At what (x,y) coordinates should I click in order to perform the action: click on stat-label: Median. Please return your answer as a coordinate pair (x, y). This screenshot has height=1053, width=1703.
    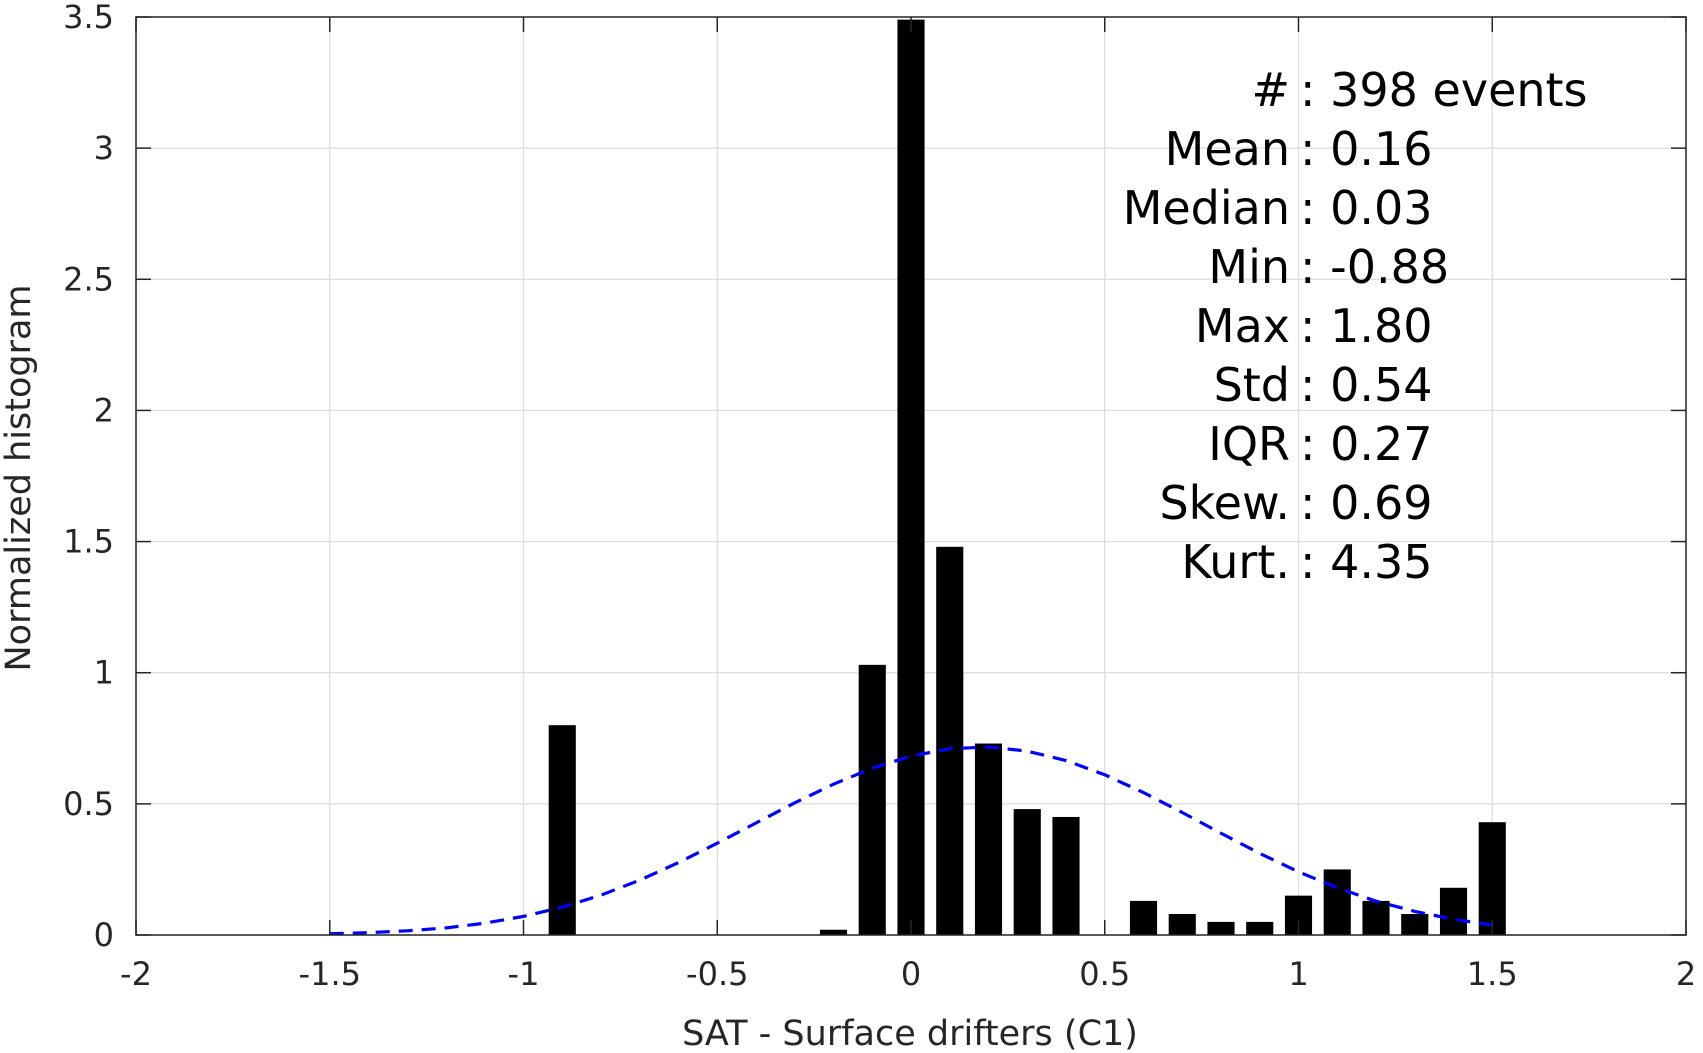
    Looking at the image, I should click on (1206, 208).